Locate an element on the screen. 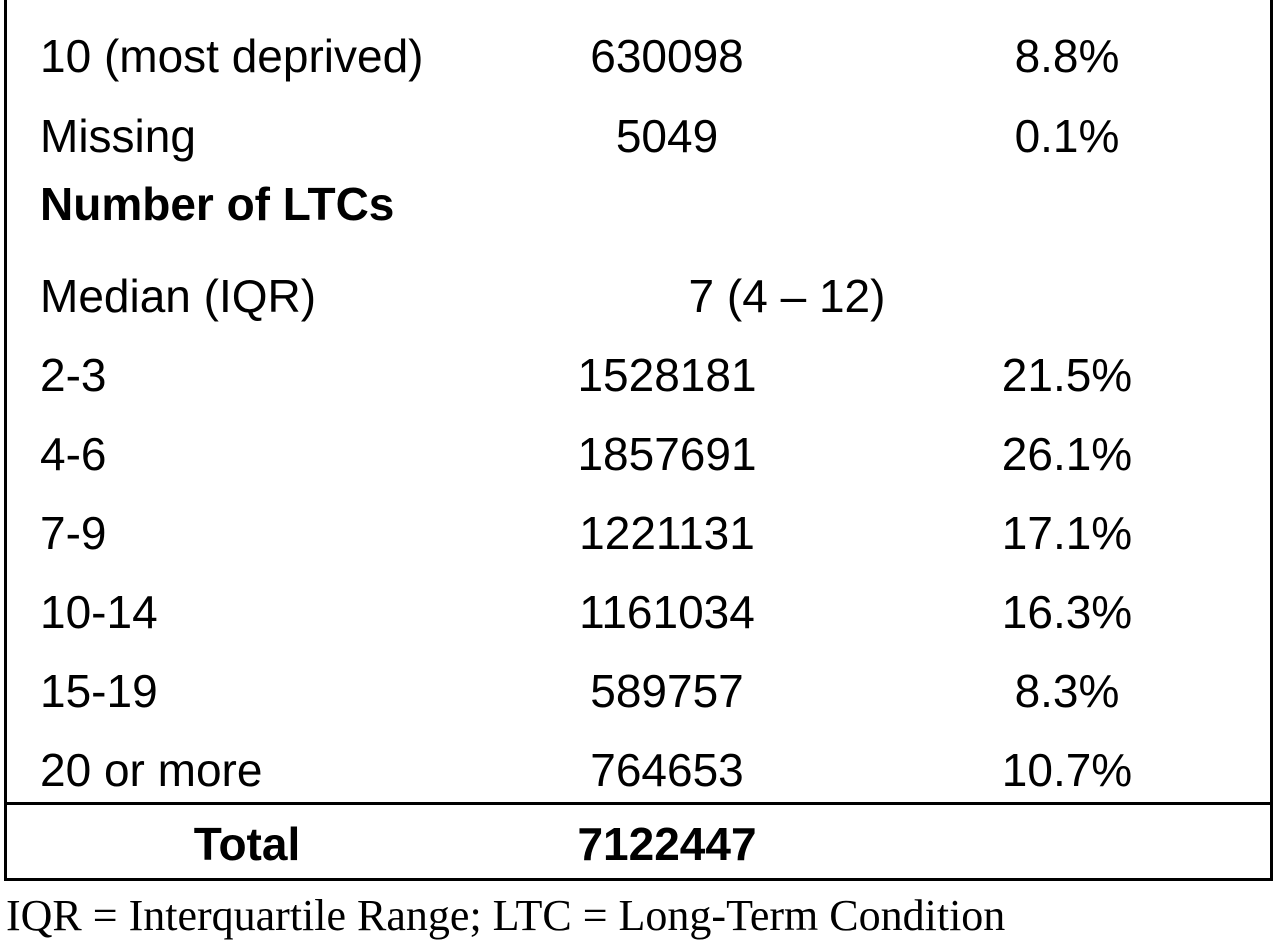 The image size is (1280, 947). median-value: 7 (4 – 12) is located at coordinates (787, 295).